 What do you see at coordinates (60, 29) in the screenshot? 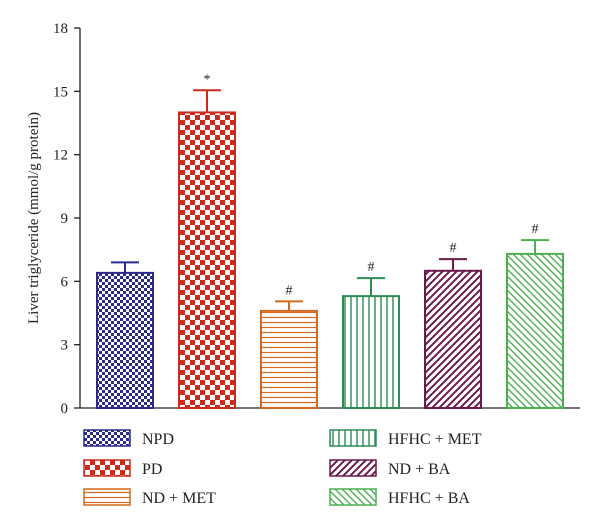
I see `y-tick-label: 18` at bounding box center [60, 29].